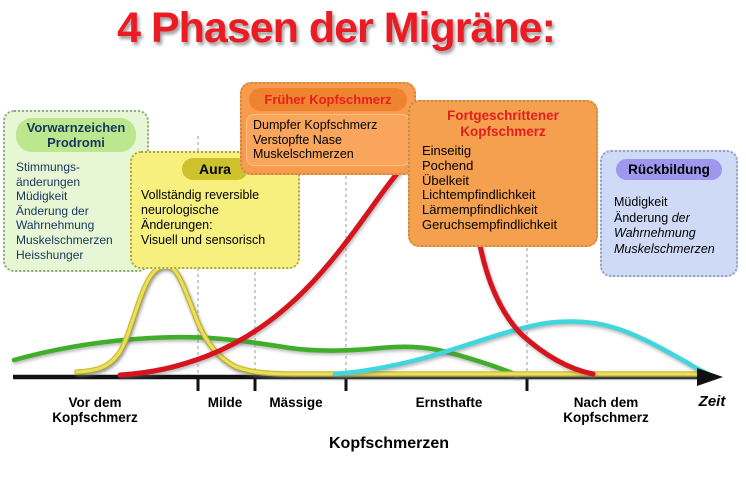  I want to click on axis-label-line: Nach dem, so click(606, 402).